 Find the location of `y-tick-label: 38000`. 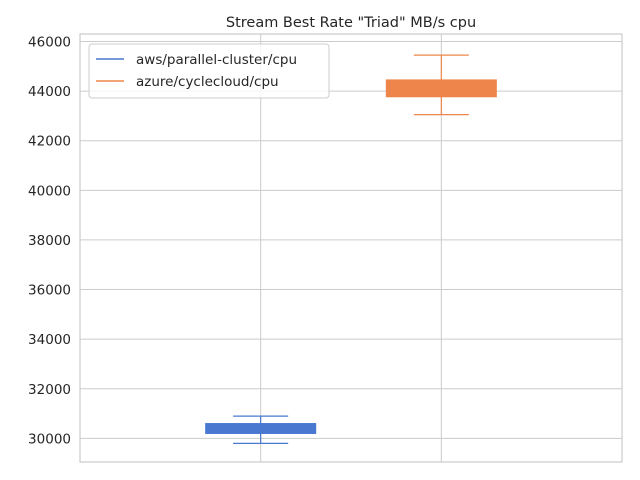

y-tick-label: 38000 is located at coordinates (49, 241).